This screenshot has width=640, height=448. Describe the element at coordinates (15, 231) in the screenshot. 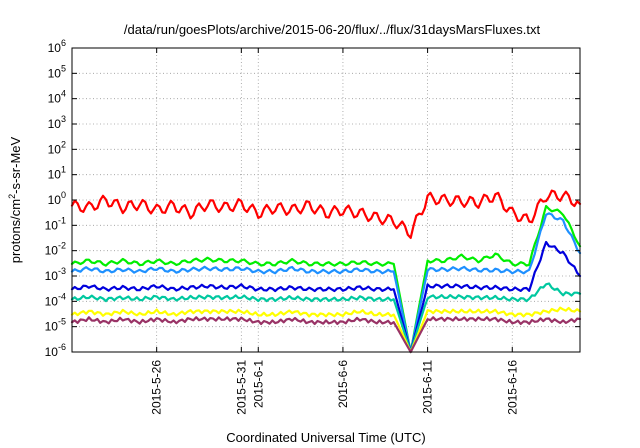

I see `y-axis-title-main: protons/cm` at that location.